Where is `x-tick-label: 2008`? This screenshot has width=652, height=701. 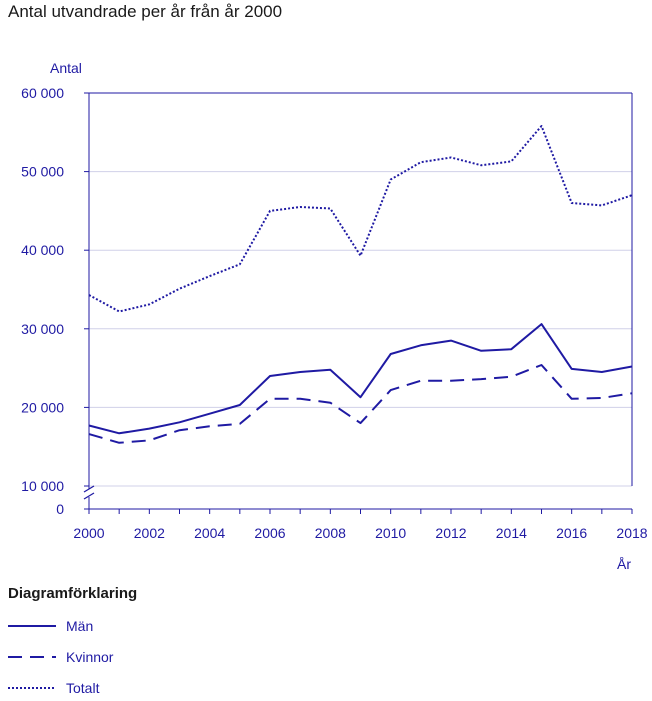
x-tick-label: 2008 is located at coordinates (330, 533).